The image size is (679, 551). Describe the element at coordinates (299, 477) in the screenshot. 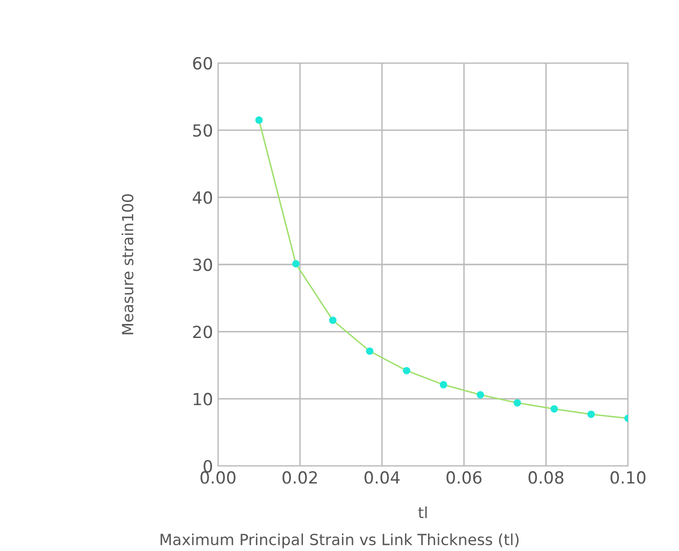

I see `x-tick-label: 0.02` at that location.